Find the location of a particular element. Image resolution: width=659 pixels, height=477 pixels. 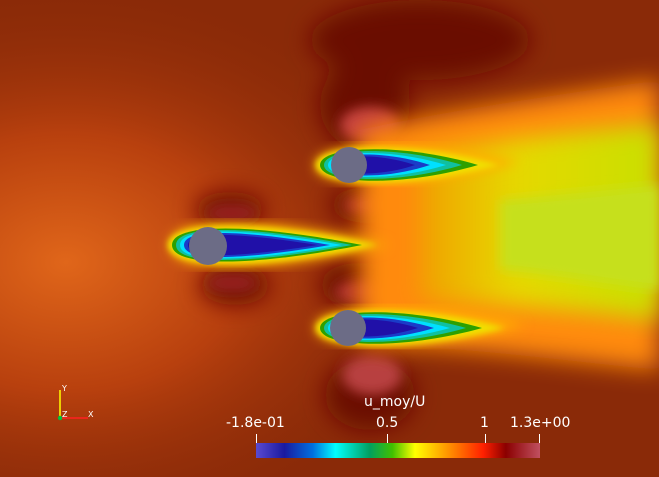

colorbar-tick-mid is located at coordinates (387, 438).